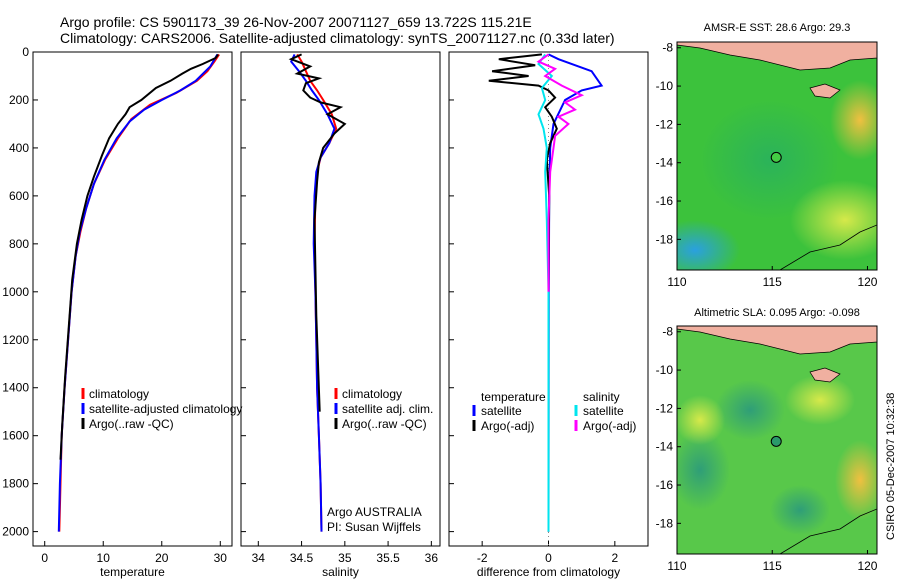 The image size is (900, 580). What do you see at coordinates (259, 558) in the screenshot?
I see `x-tick-label: 34` at bounding box center [259, 558].